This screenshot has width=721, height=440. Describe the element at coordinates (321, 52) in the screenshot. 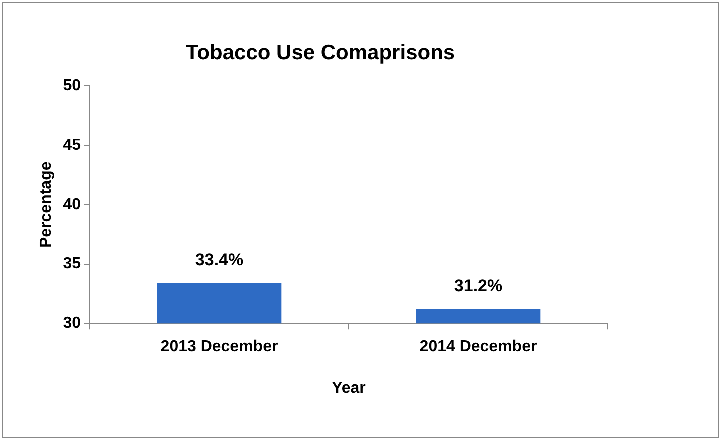

I see `chart-title: Tobacco Use Comaprisons` at that location.